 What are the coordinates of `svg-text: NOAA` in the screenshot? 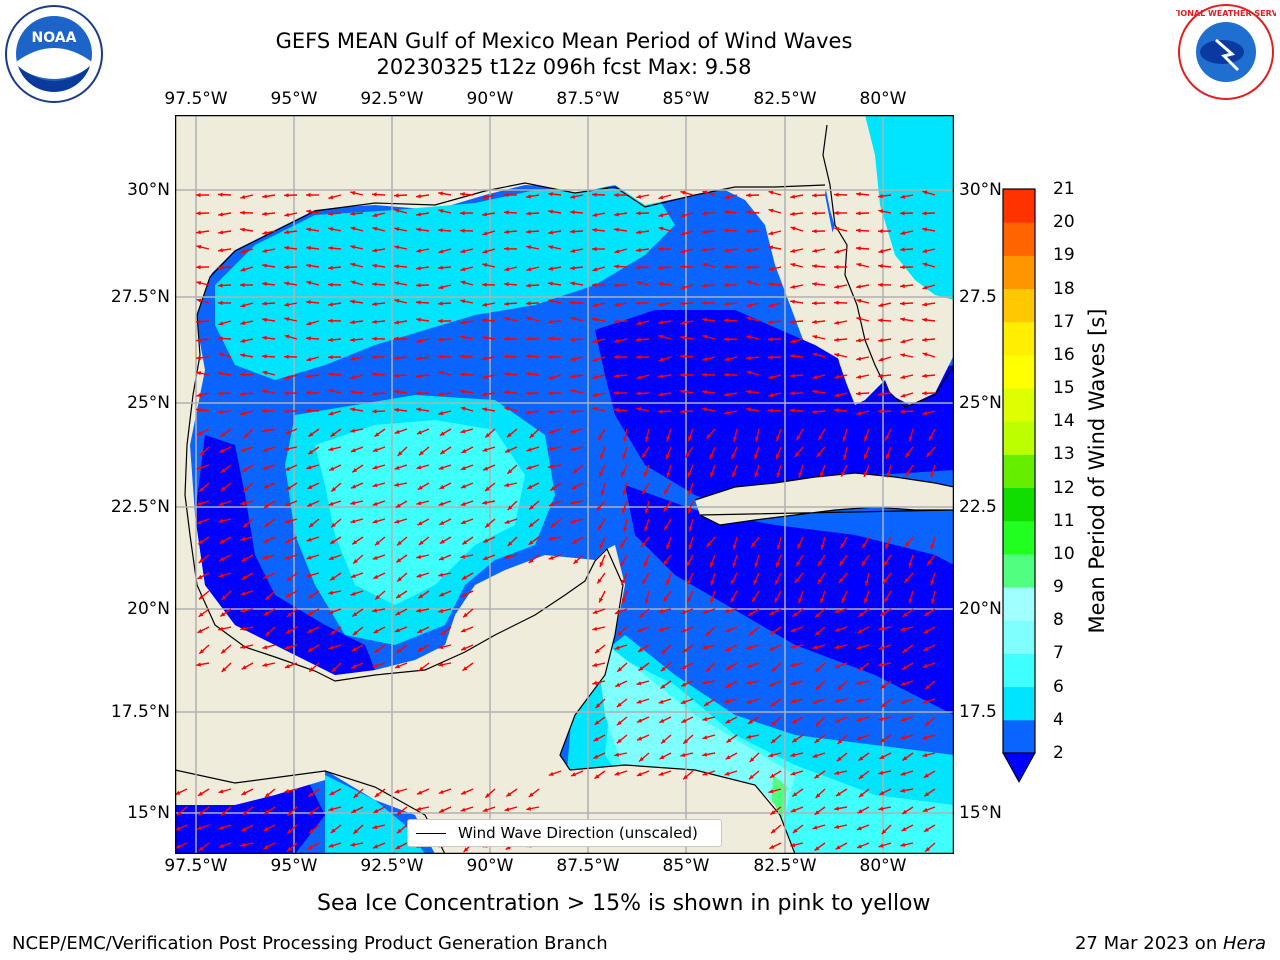 It's located at (54, 38).